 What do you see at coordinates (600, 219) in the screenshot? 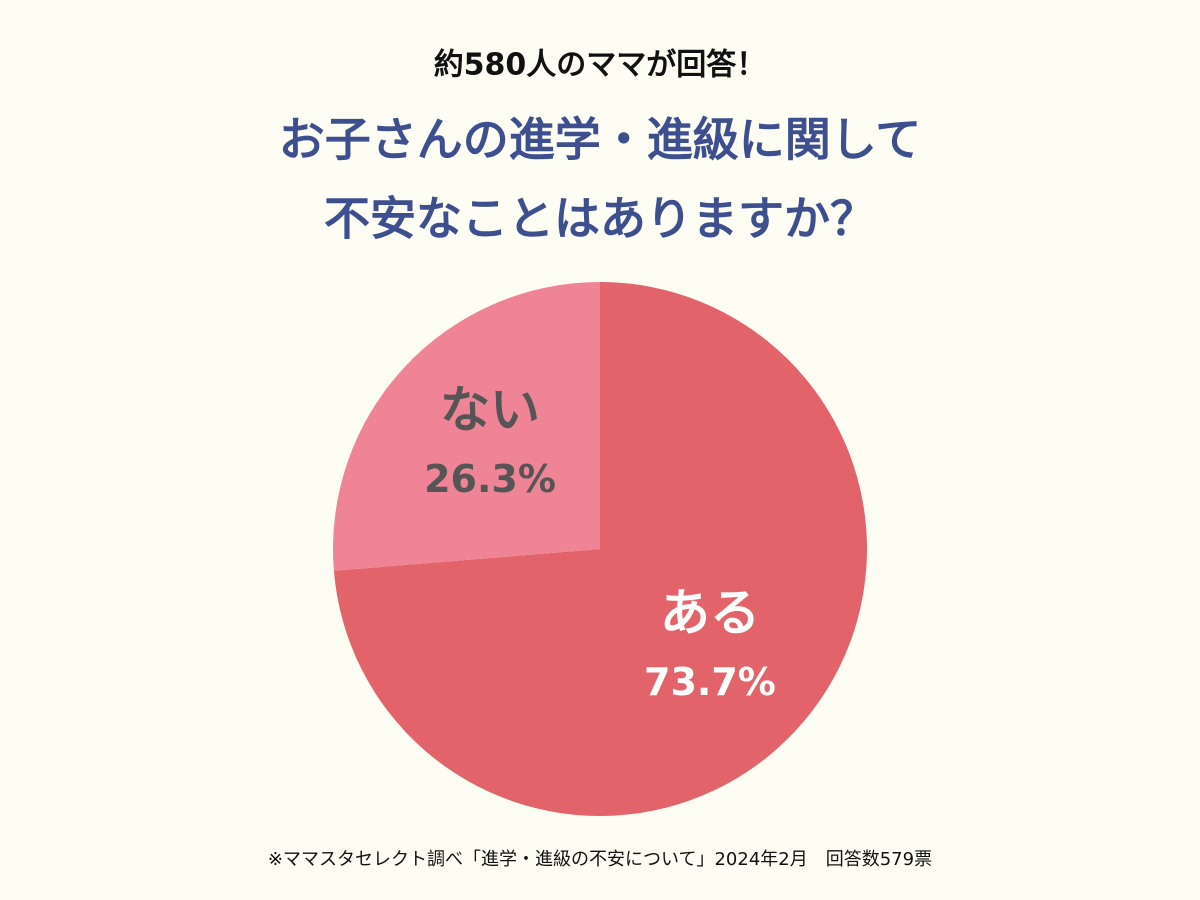
I see `chart-title: 不安なことはありますか？` at bounding box center [600, 219].